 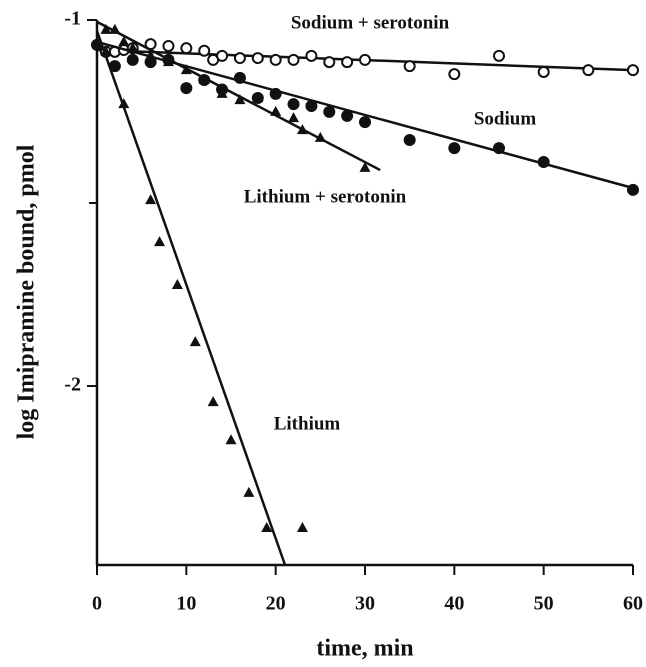 What do you see at coordinates (276, 604) in the screenshot?
I see `x-tick-label: 20` at bounding box center [276, 604].